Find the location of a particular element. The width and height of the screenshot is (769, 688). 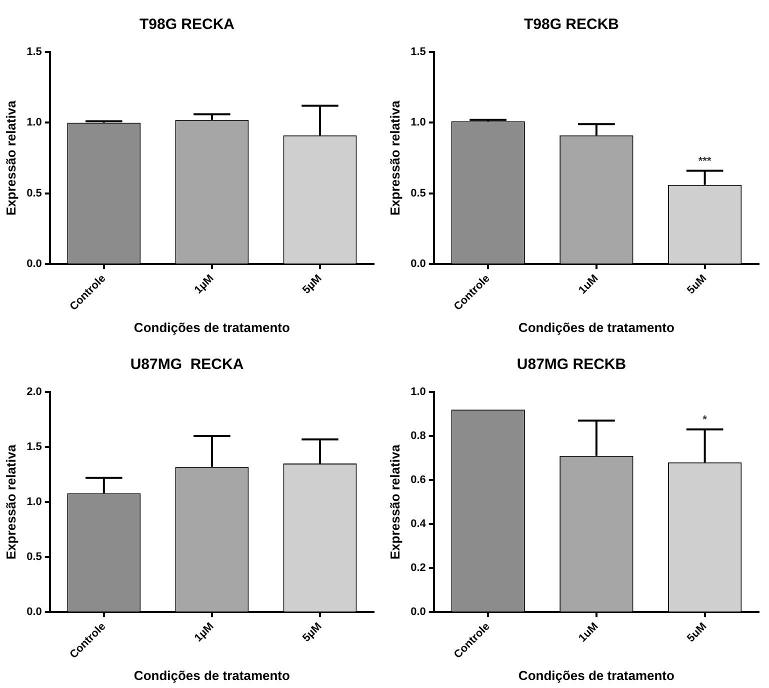

chart-title: T98G RECKA is located at coordinates (187, 25).